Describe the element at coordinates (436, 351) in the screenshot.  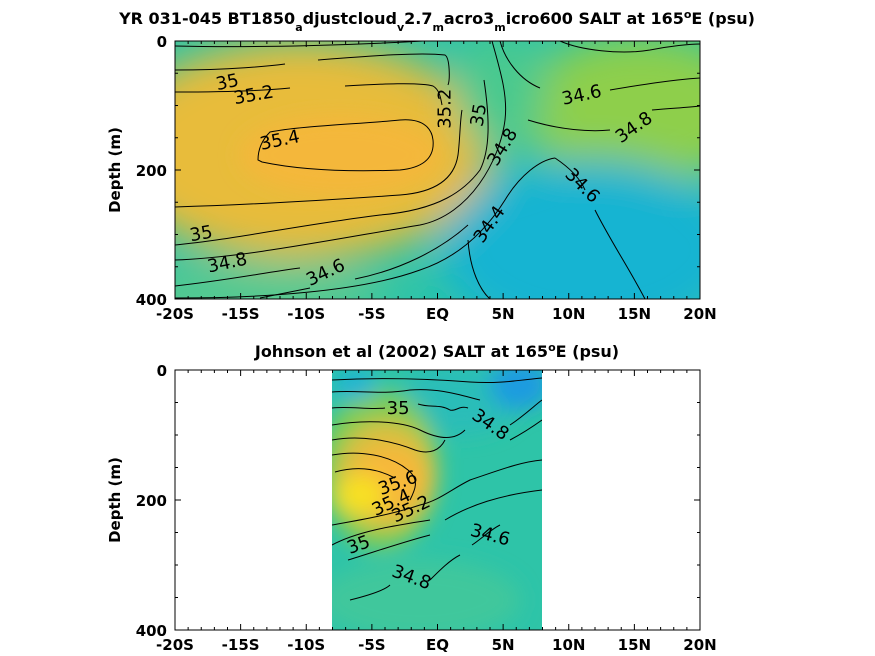
I see `chart-title: Johnson et al (2002) SALT at 165oE (psu)` at that location.